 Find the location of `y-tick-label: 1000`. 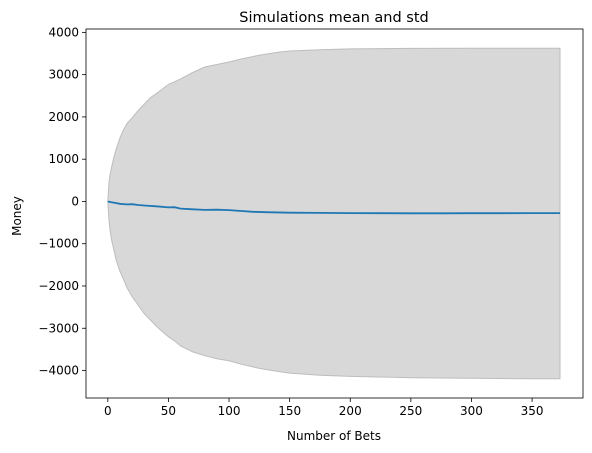

y-tick-label: 1000 is located at coordinates (63, 159).